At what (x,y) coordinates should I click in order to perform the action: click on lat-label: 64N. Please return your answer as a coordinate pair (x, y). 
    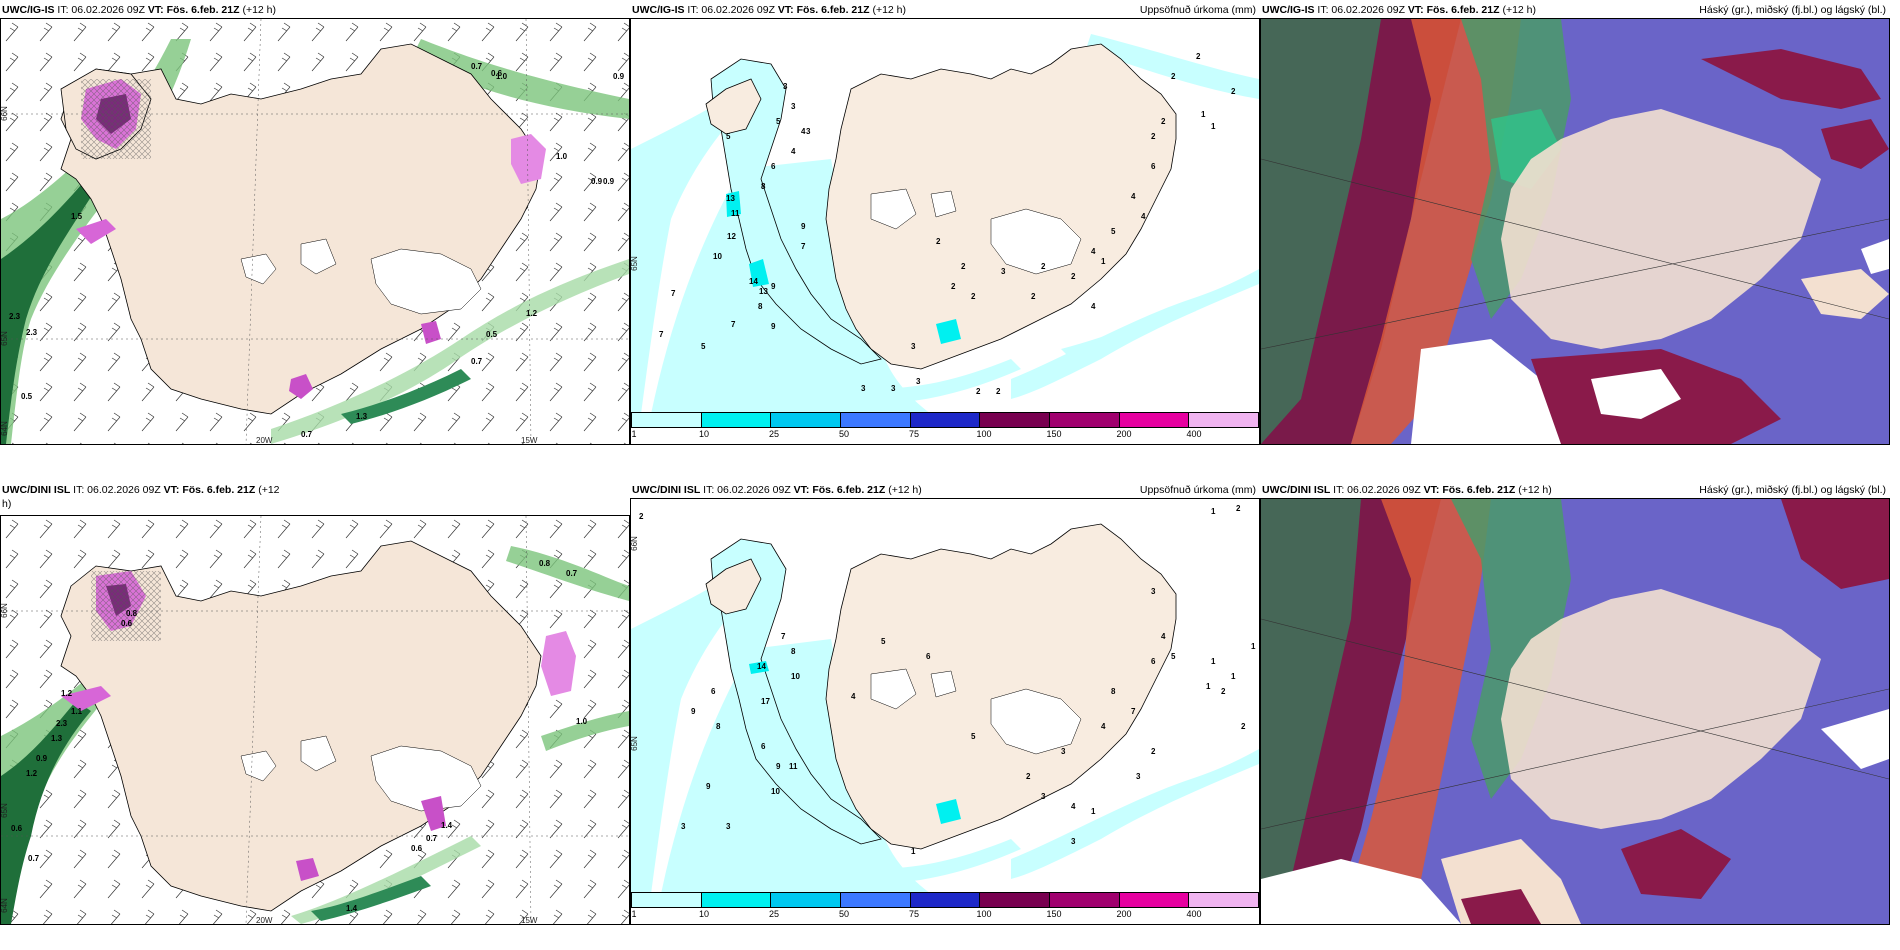
    Looking at the image, I should click on (4, 905).